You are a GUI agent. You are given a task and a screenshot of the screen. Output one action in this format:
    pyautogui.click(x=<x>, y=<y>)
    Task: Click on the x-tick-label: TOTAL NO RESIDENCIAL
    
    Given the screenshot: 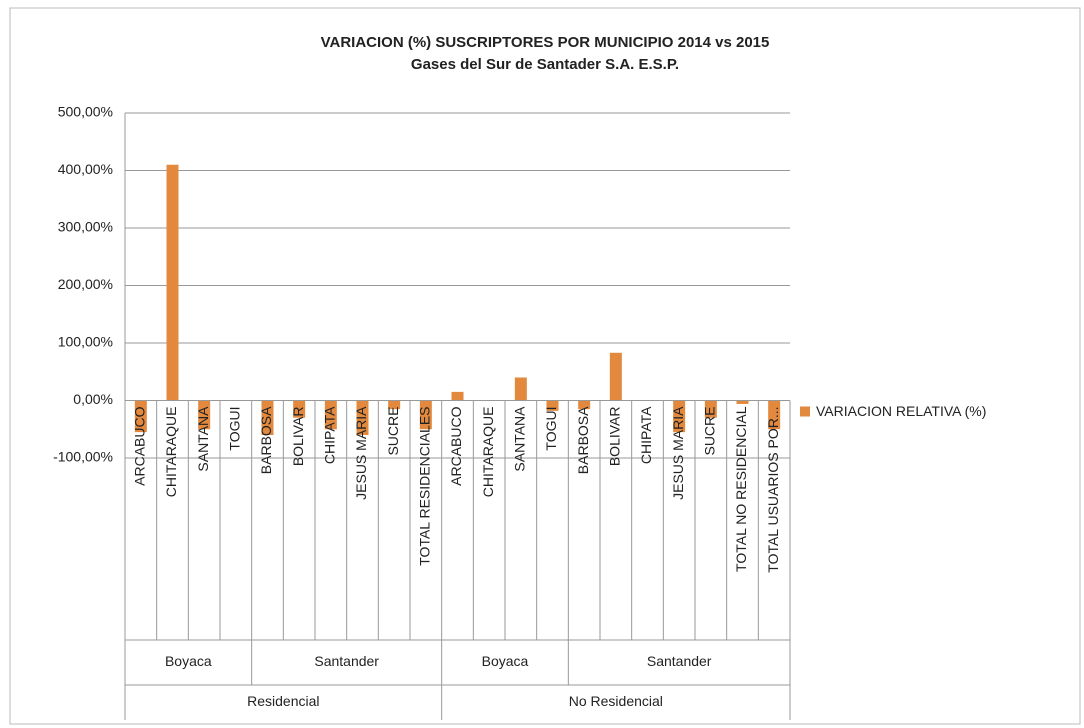 What is the action you would take?
    pyautogui.click(x=741, y=489)
    